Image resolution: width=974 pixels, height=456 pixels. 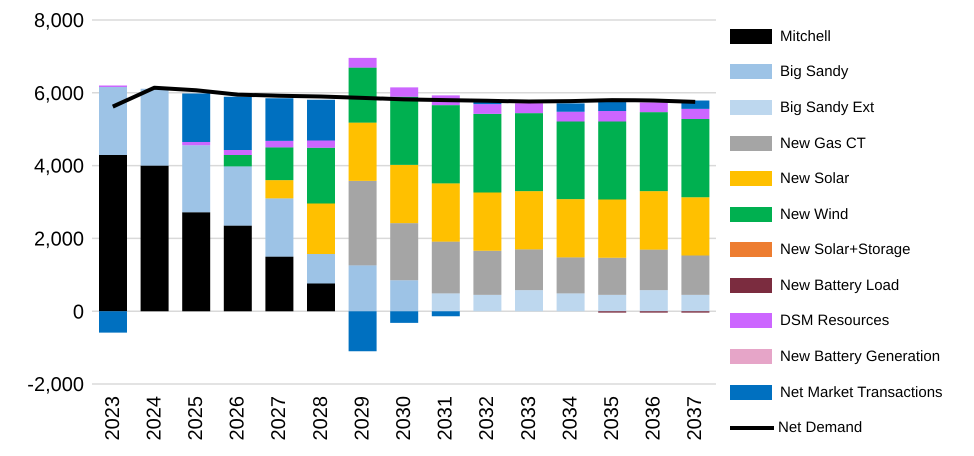 I want to click on legend-label: Net Market Transactions, so click(x=861, y=392).